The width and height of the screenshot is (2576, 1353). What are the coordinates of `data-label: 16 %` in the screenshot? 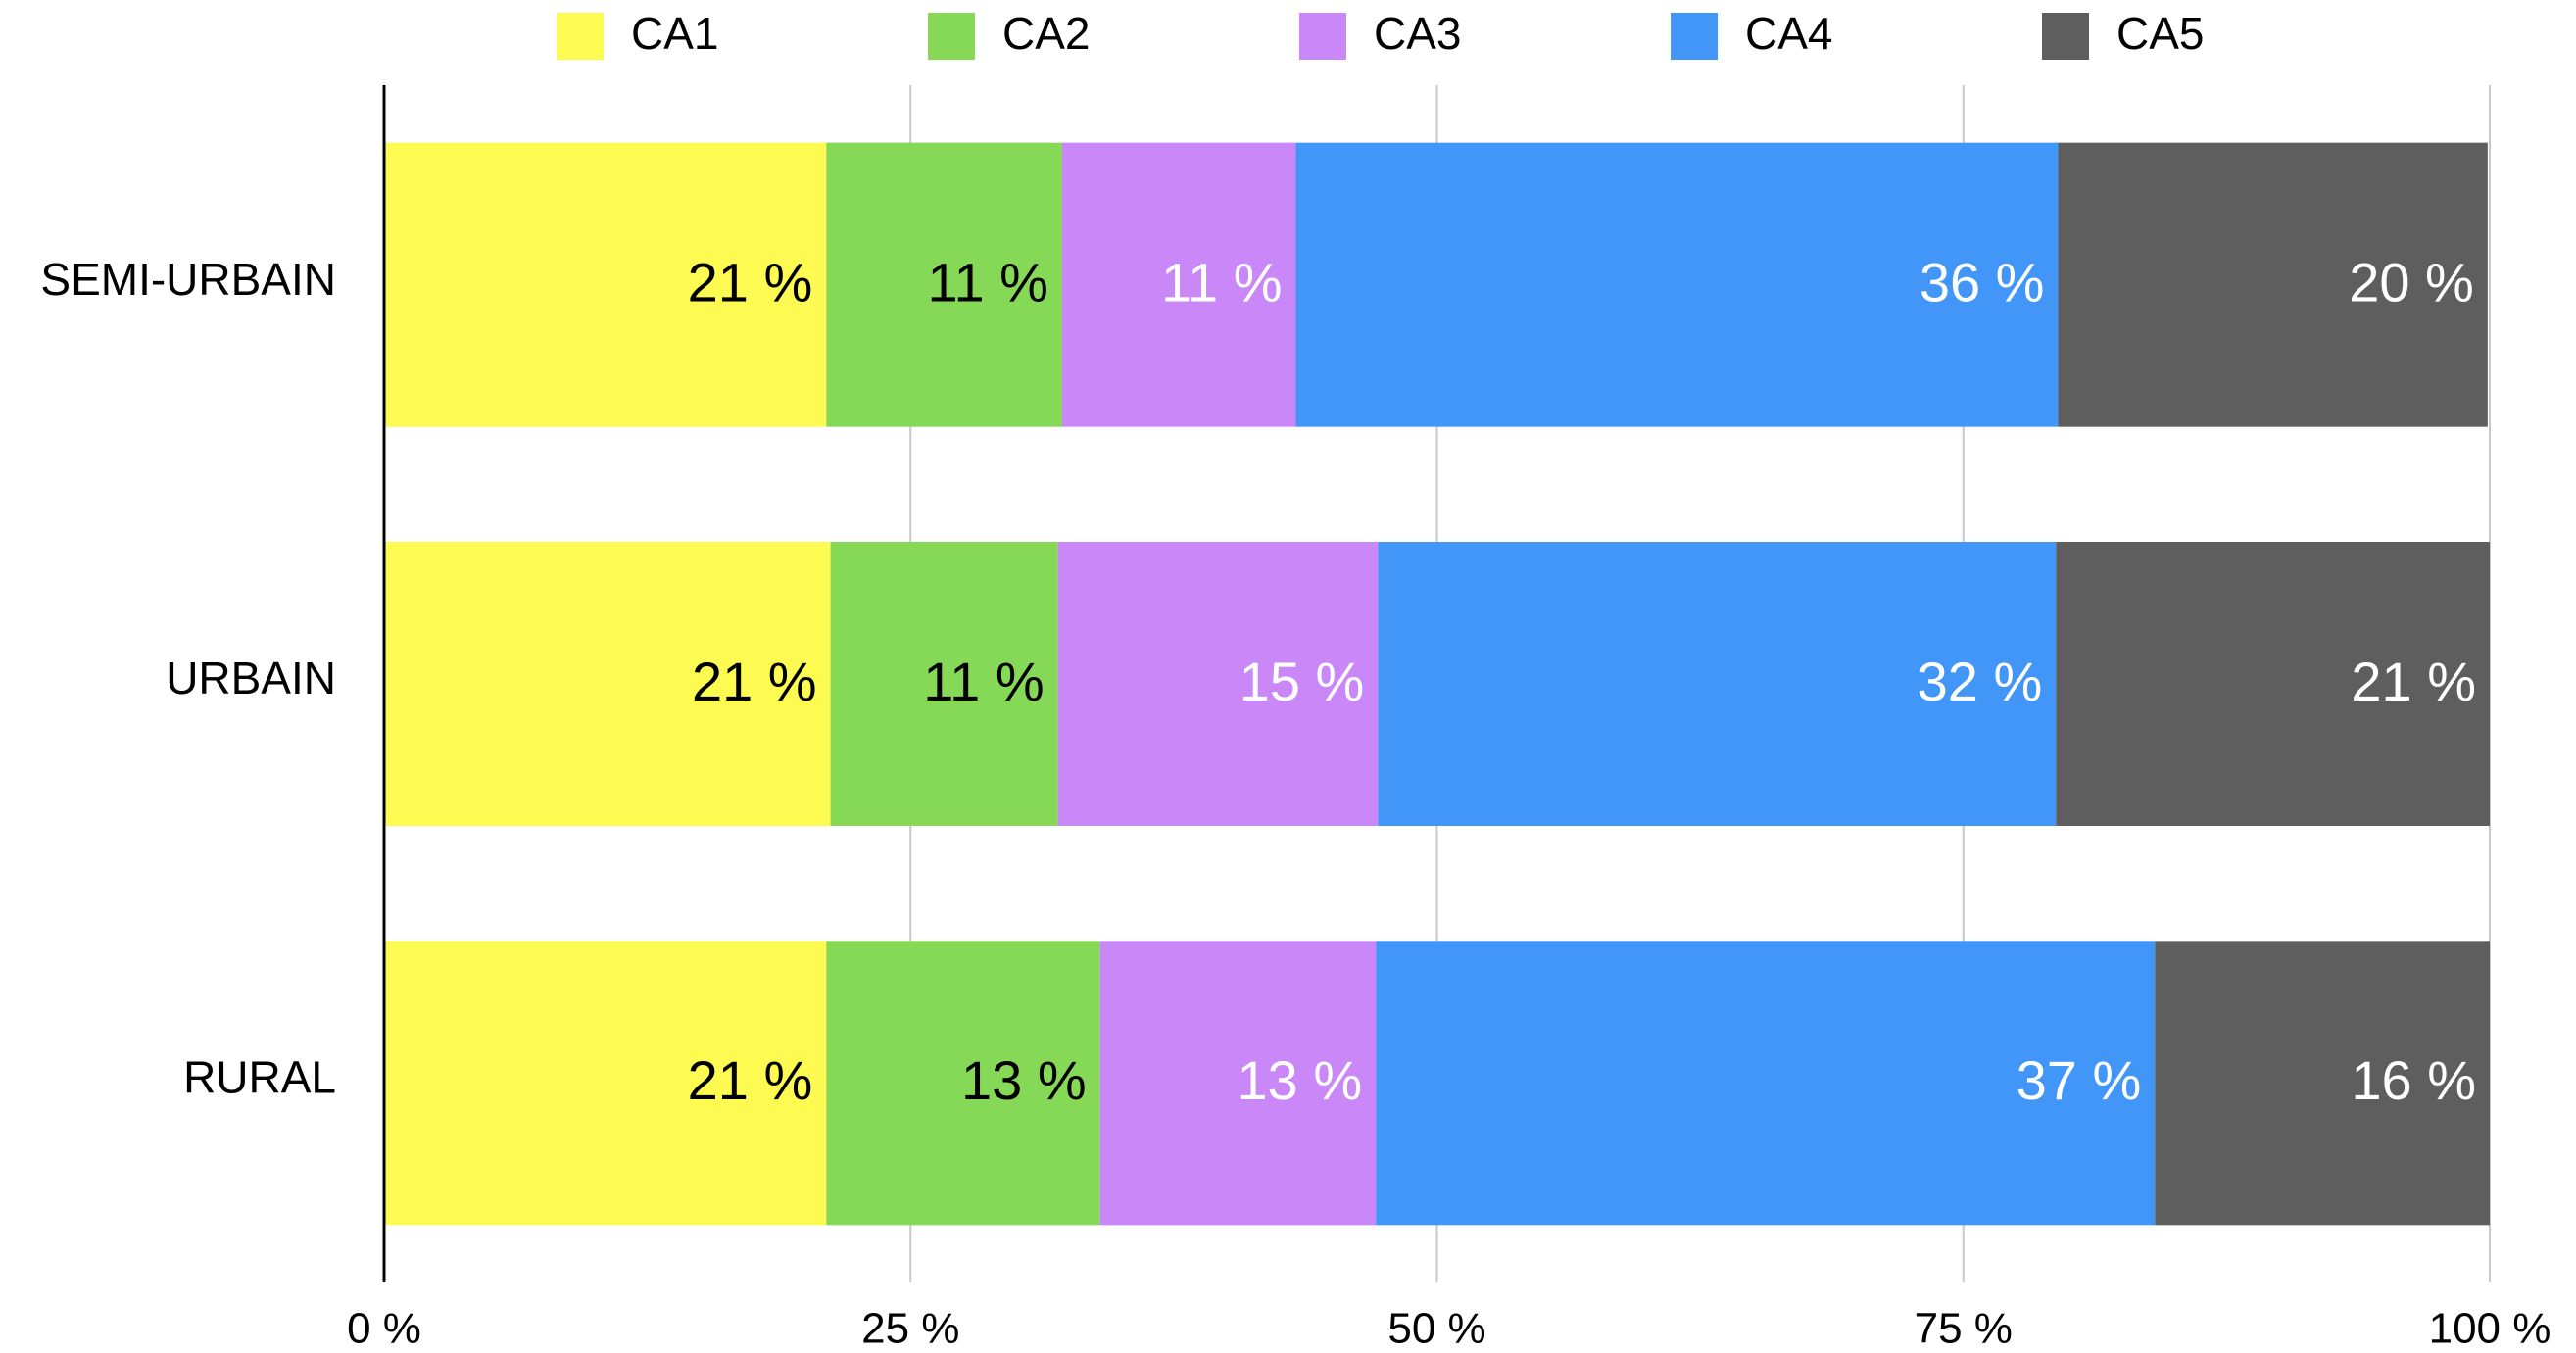 It's located at (2413, 1080).